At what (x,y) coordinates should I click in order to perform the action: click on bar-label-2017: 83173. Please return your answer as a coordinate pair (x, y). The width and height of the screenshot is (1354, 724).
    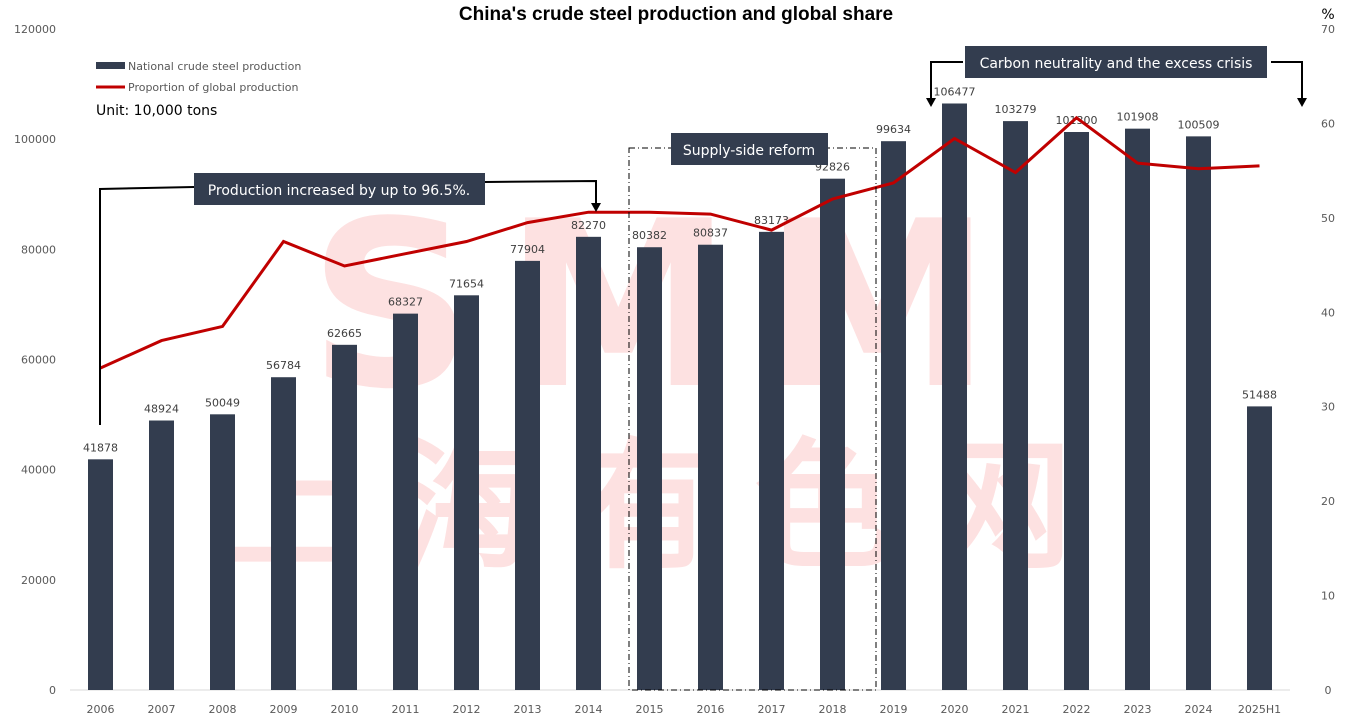
    Looking at the image, I should click on (771, 220).